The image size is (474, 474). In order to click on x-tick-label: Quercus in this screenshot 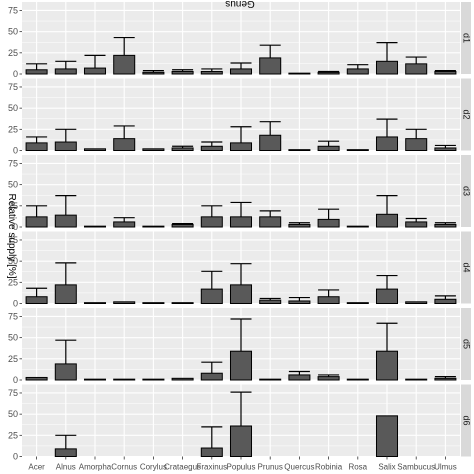, I will do `click(299, 467)`.